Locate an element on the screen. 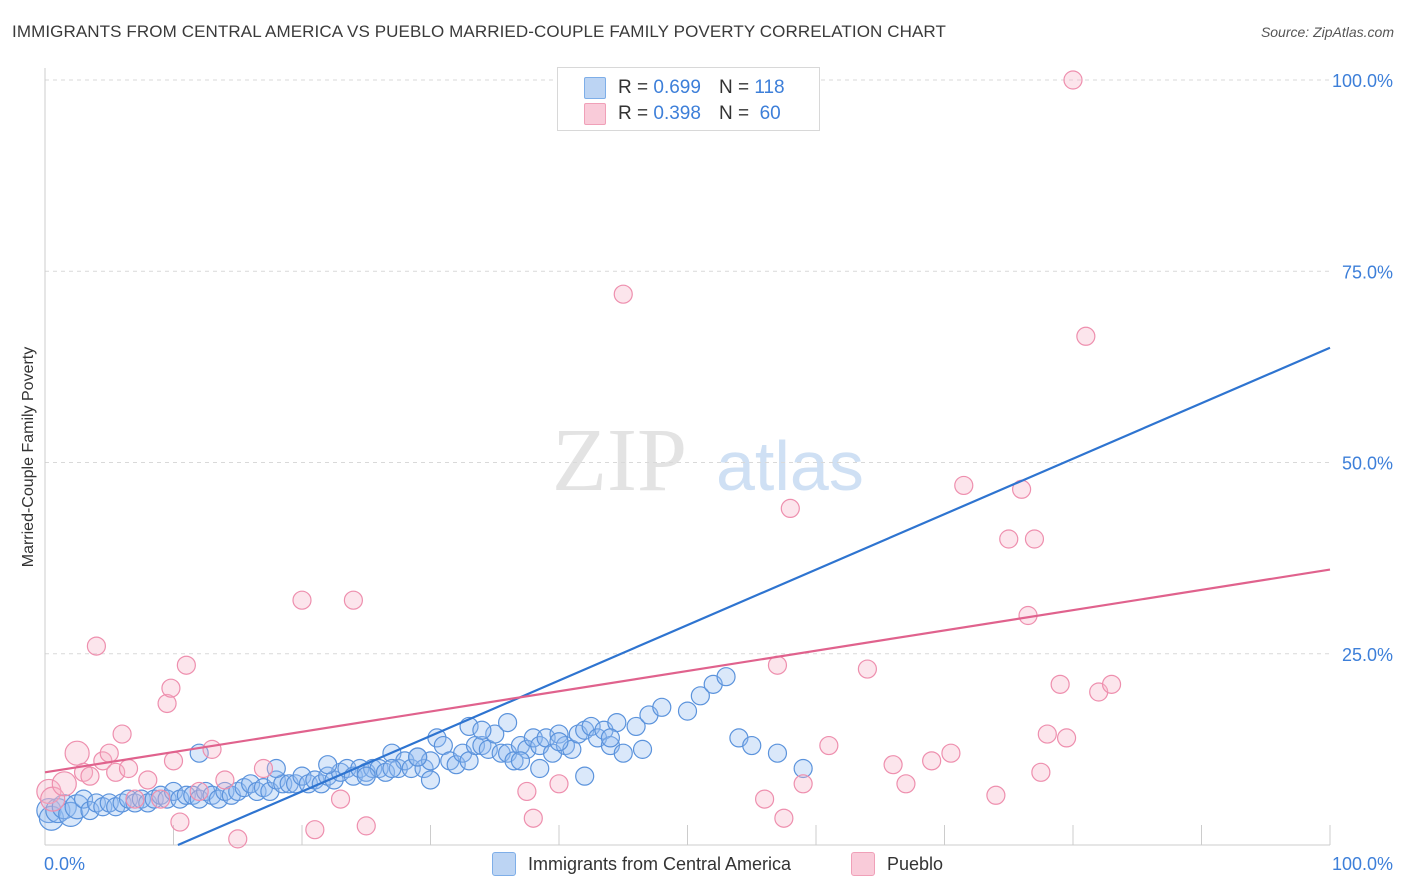 This screenshot has height=892, width=1406. watermark-atlas: atlas is located at coordinates (790, 466).